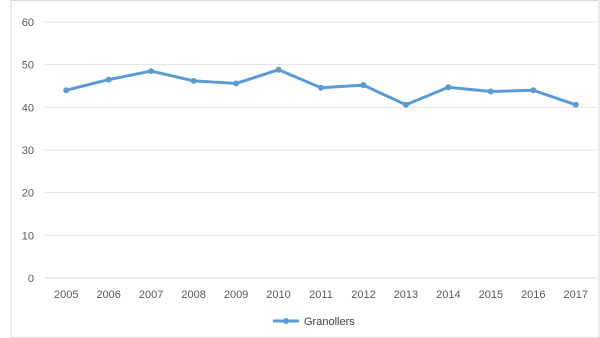  Describe the element at coordinates (448, 295) in the screenshot. I see `x-tick-label: 2014` at that location.